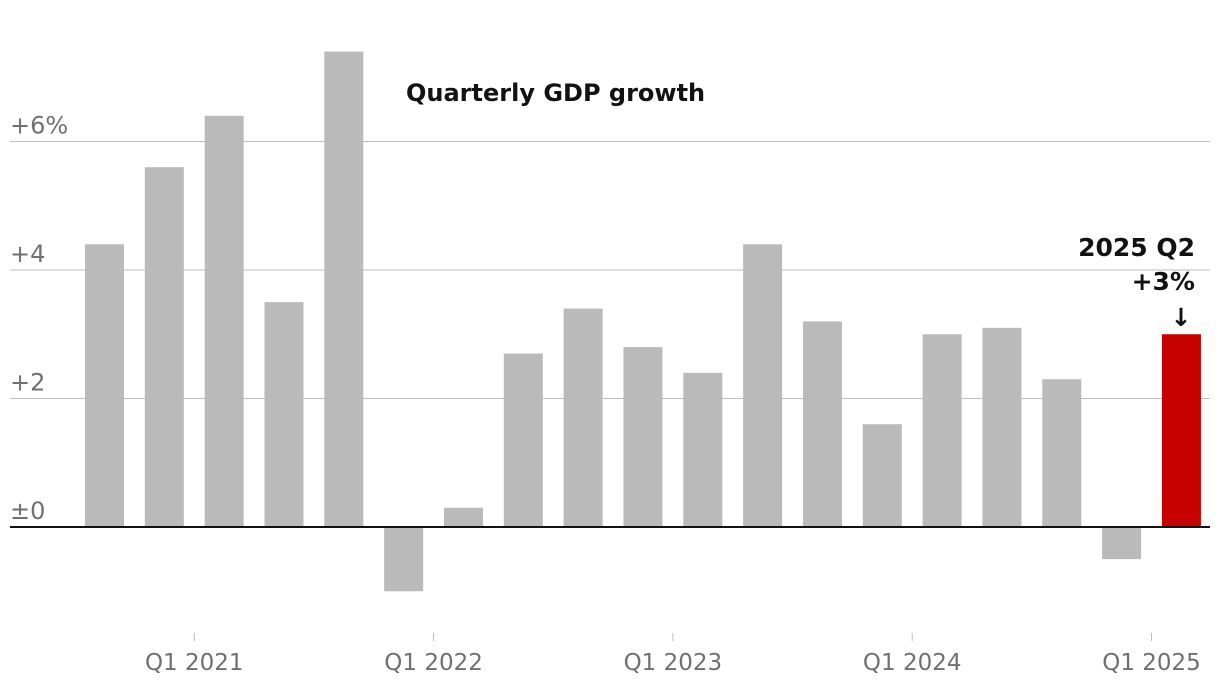 The height and width of the screenshot is (698, 1220). I want to click on x-tick-label: Q1 2023, so click(673, 663).